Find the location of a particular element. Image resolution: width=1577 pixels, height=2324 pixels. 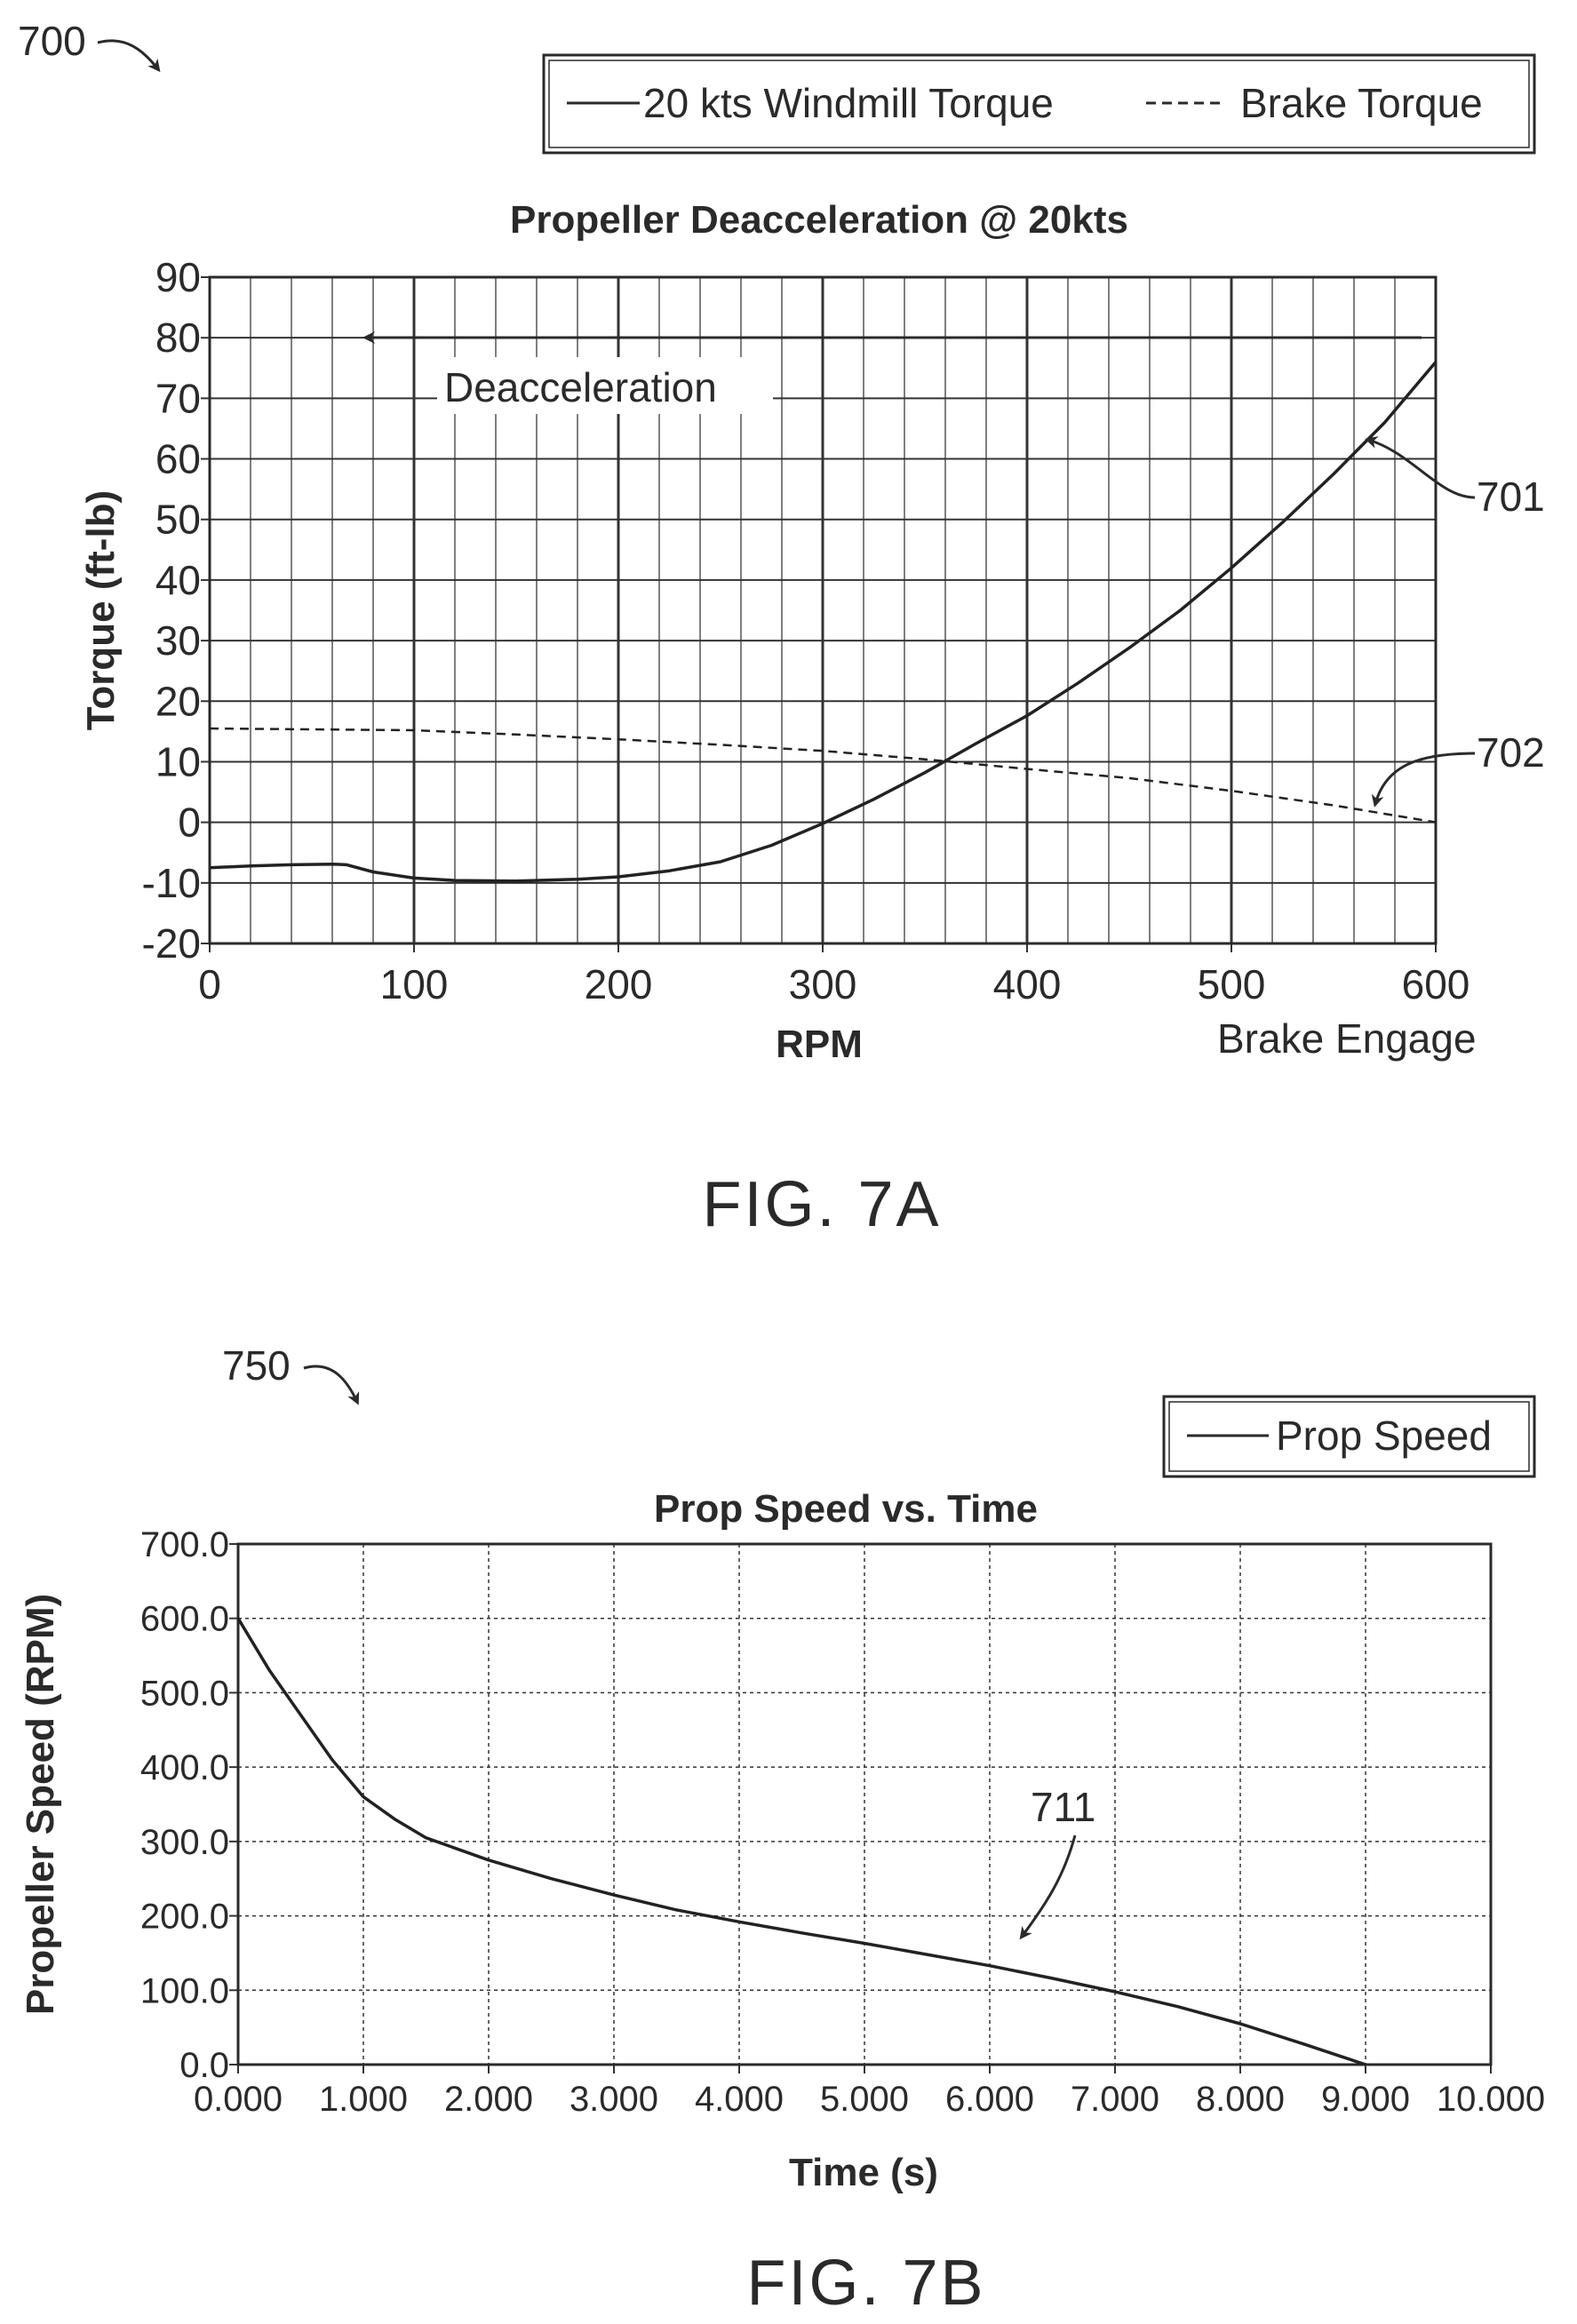

chart-7a-title: Propeller Deacceleration @ 20kts is located at coordinates (819, 220).